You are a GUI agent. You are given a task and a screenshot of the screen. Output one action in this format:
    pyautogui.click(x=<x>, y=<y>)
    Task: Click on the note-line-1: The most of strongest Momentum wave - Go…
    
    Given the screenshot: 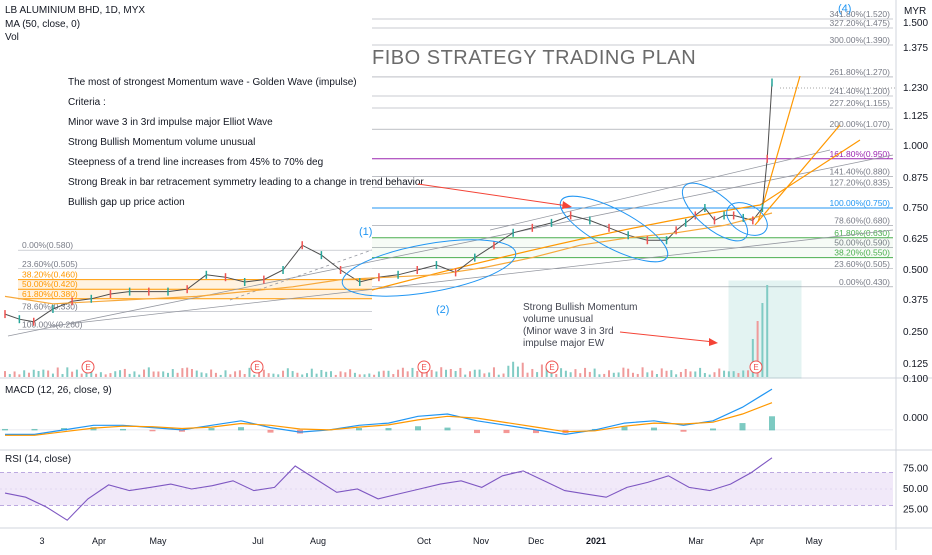 What is the action you would take?
    pyautogui.click(x=212, y=82)
    